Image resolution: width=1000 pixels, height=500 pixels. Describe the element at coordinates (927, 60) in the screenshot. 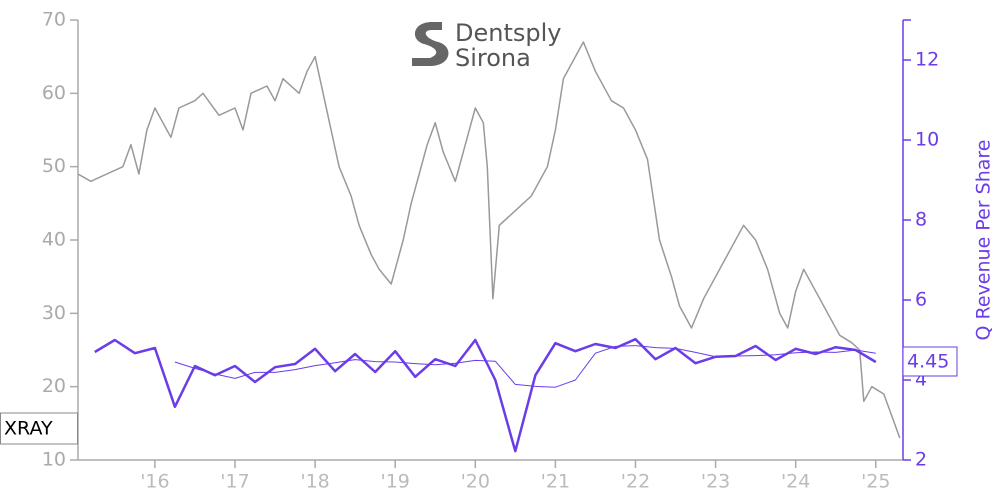

I see `y2-tick-label: 12` at that location.